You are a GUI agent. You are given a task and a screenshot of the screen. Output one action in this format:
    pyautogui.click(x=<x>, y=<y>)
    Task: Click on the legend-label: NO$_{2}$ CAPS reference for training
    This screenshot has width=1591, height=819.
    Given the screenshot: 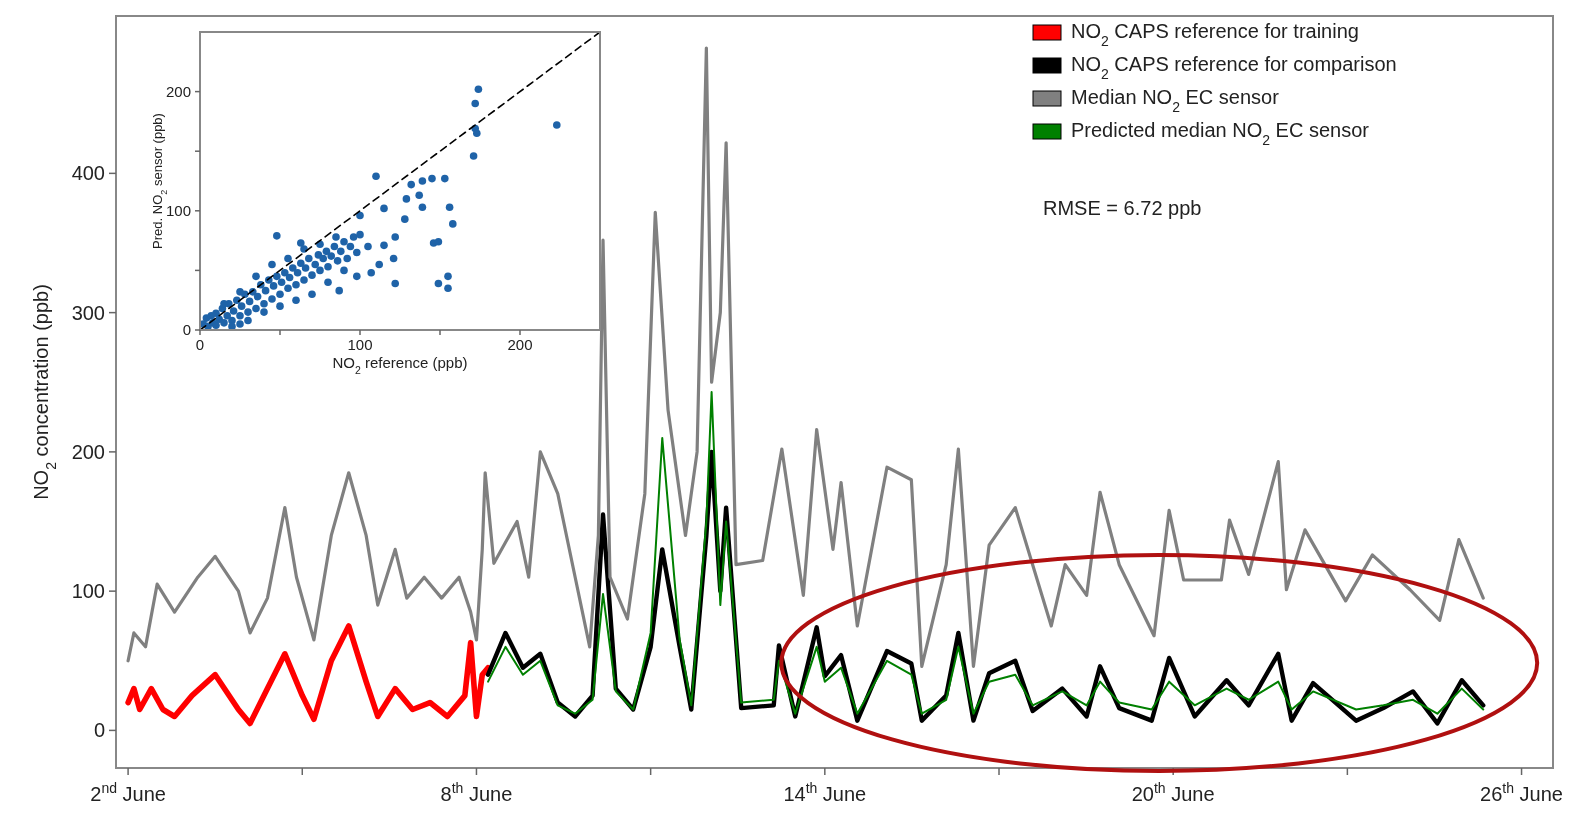 What is the action you would take?
    pyautogui.click(x=1215, y=34)
    